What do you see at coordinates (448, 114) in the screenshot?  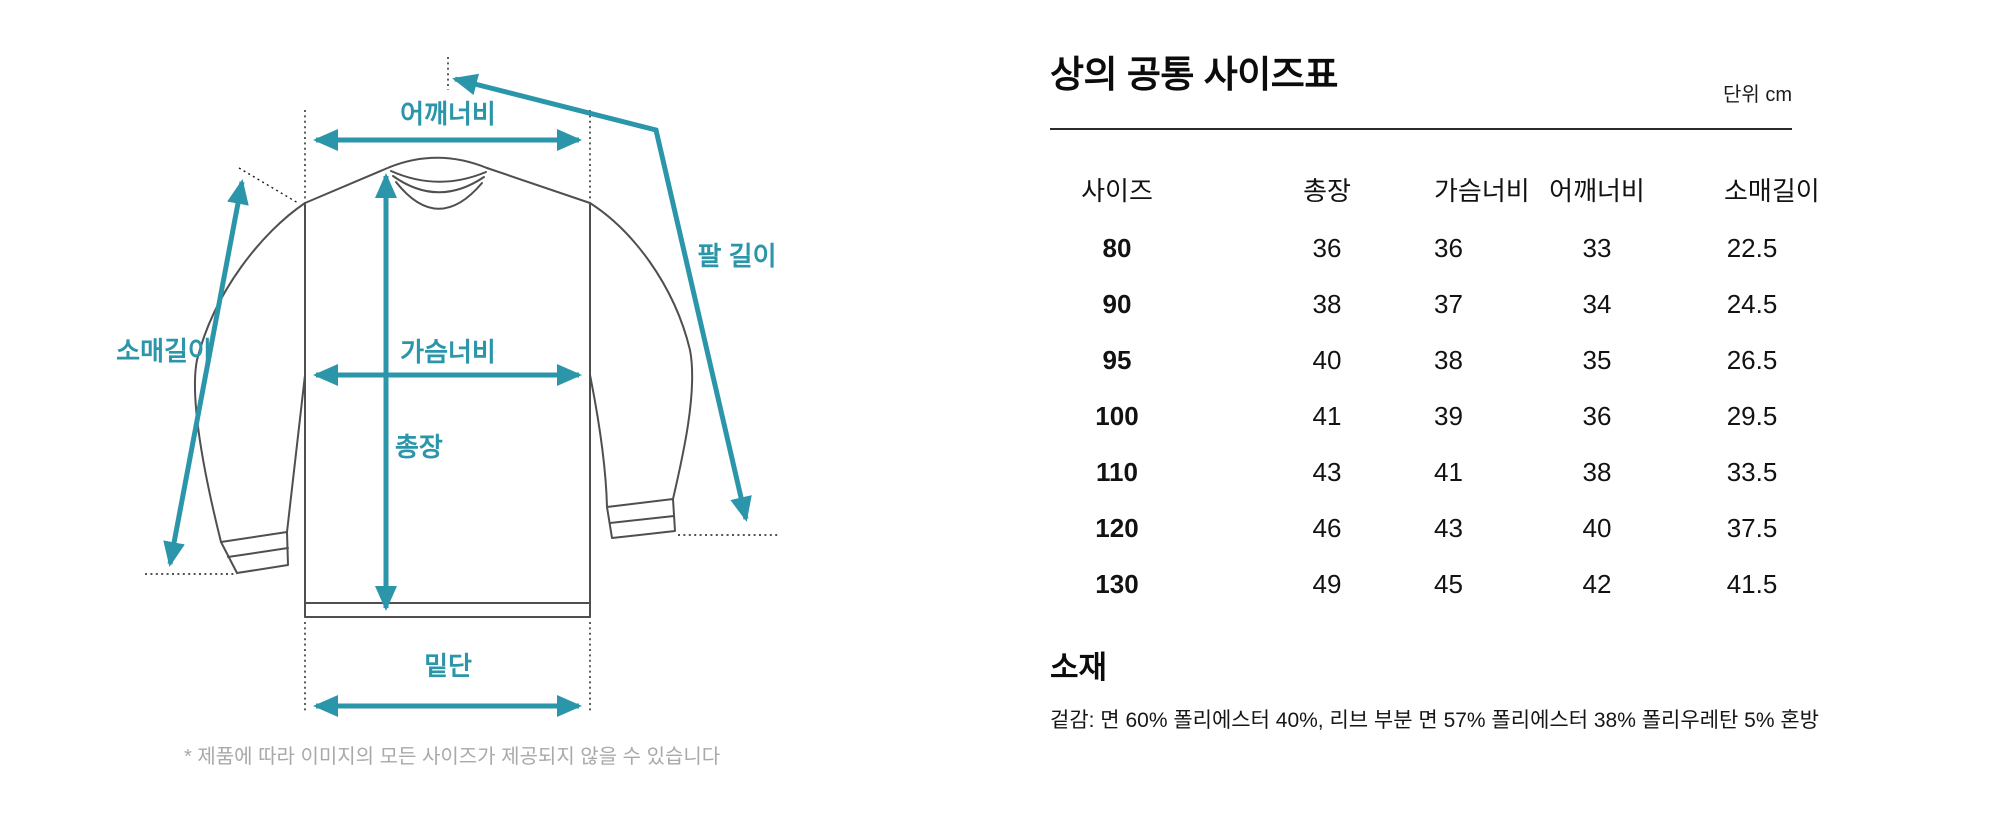 I see `shoulder-width-label: 어깨너비` at bounding box center [448, 114].